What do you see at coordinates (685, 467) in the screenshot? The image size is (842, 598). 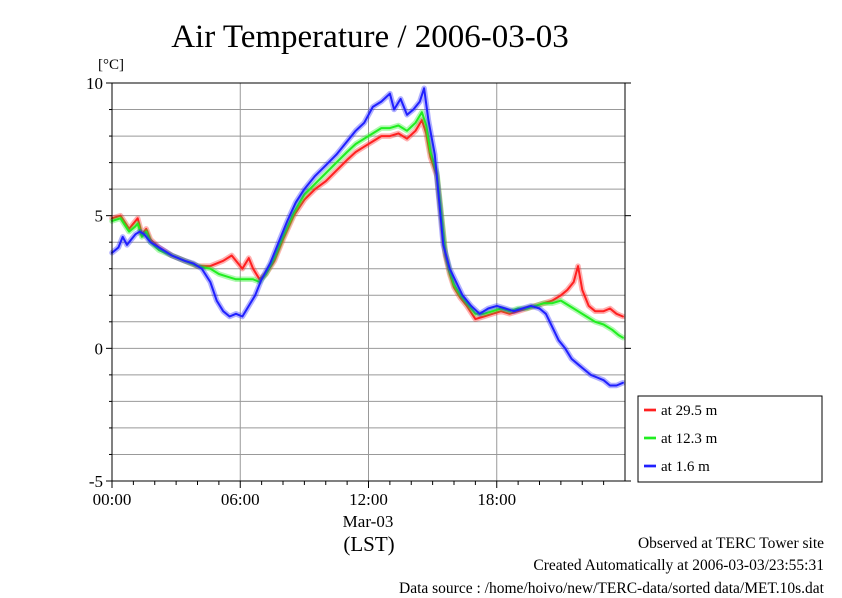 I see `legend-label: at 1.6 m` at bounding box center [685, 467].